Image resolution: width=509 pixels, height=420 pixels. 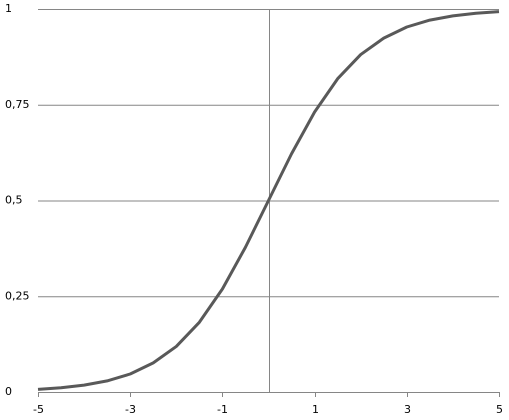 I want to click on x-tick-label: 1, so click(x=315, y=409).